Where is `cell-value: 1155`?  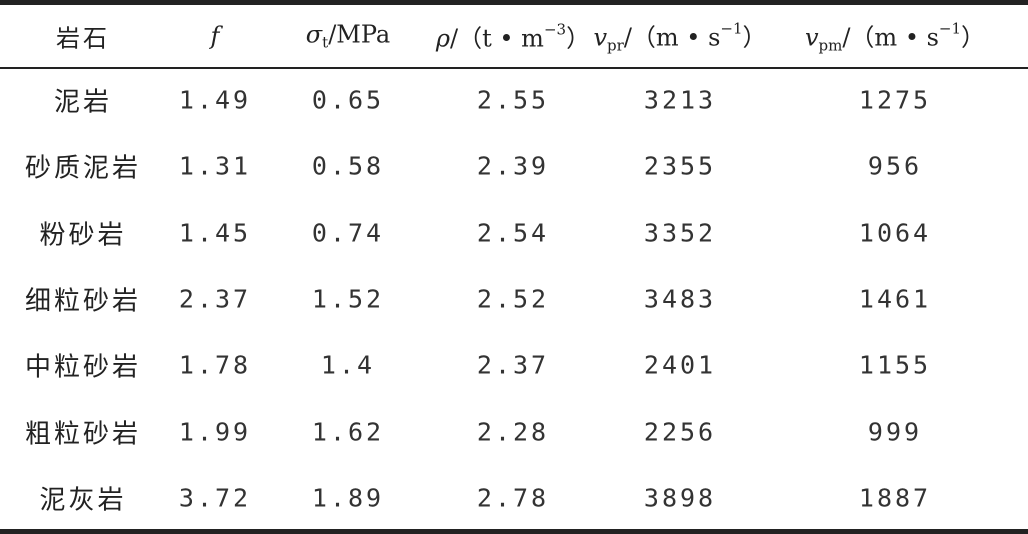
cell-value: 1155 is located at coordinates (895, 365).